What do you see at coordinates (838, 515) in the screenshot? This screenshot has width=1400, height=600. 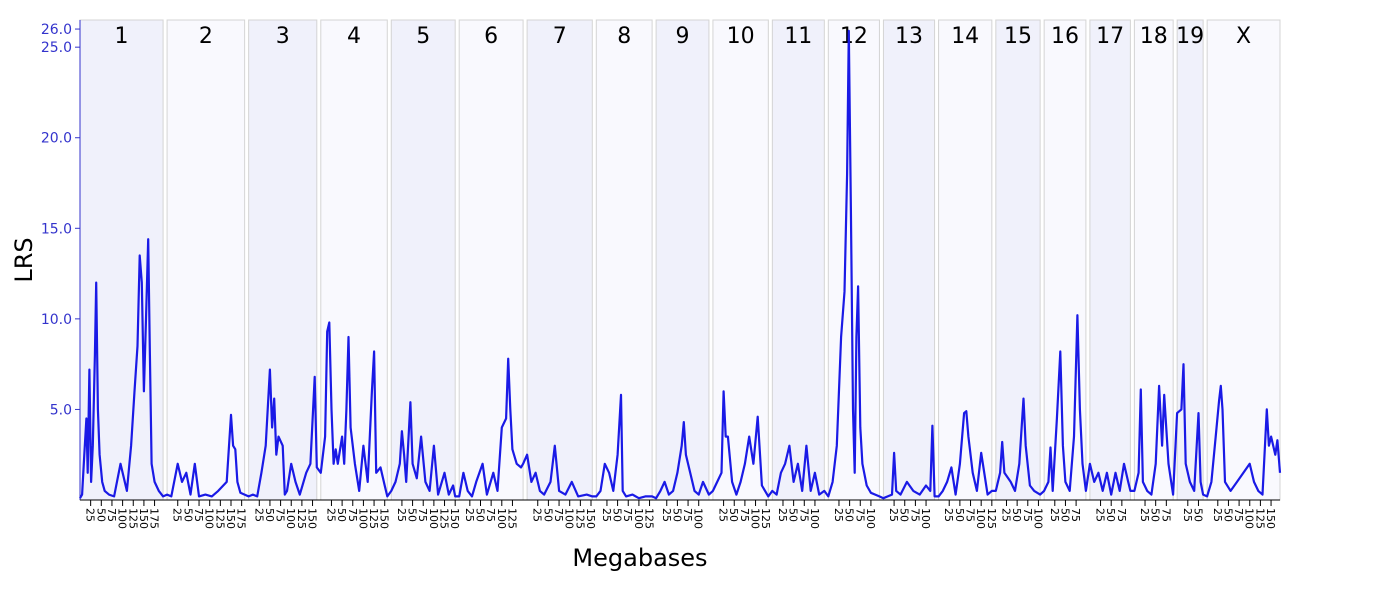 I see `x-tick-label-12-25: 25` at bounding box center [838, 515].